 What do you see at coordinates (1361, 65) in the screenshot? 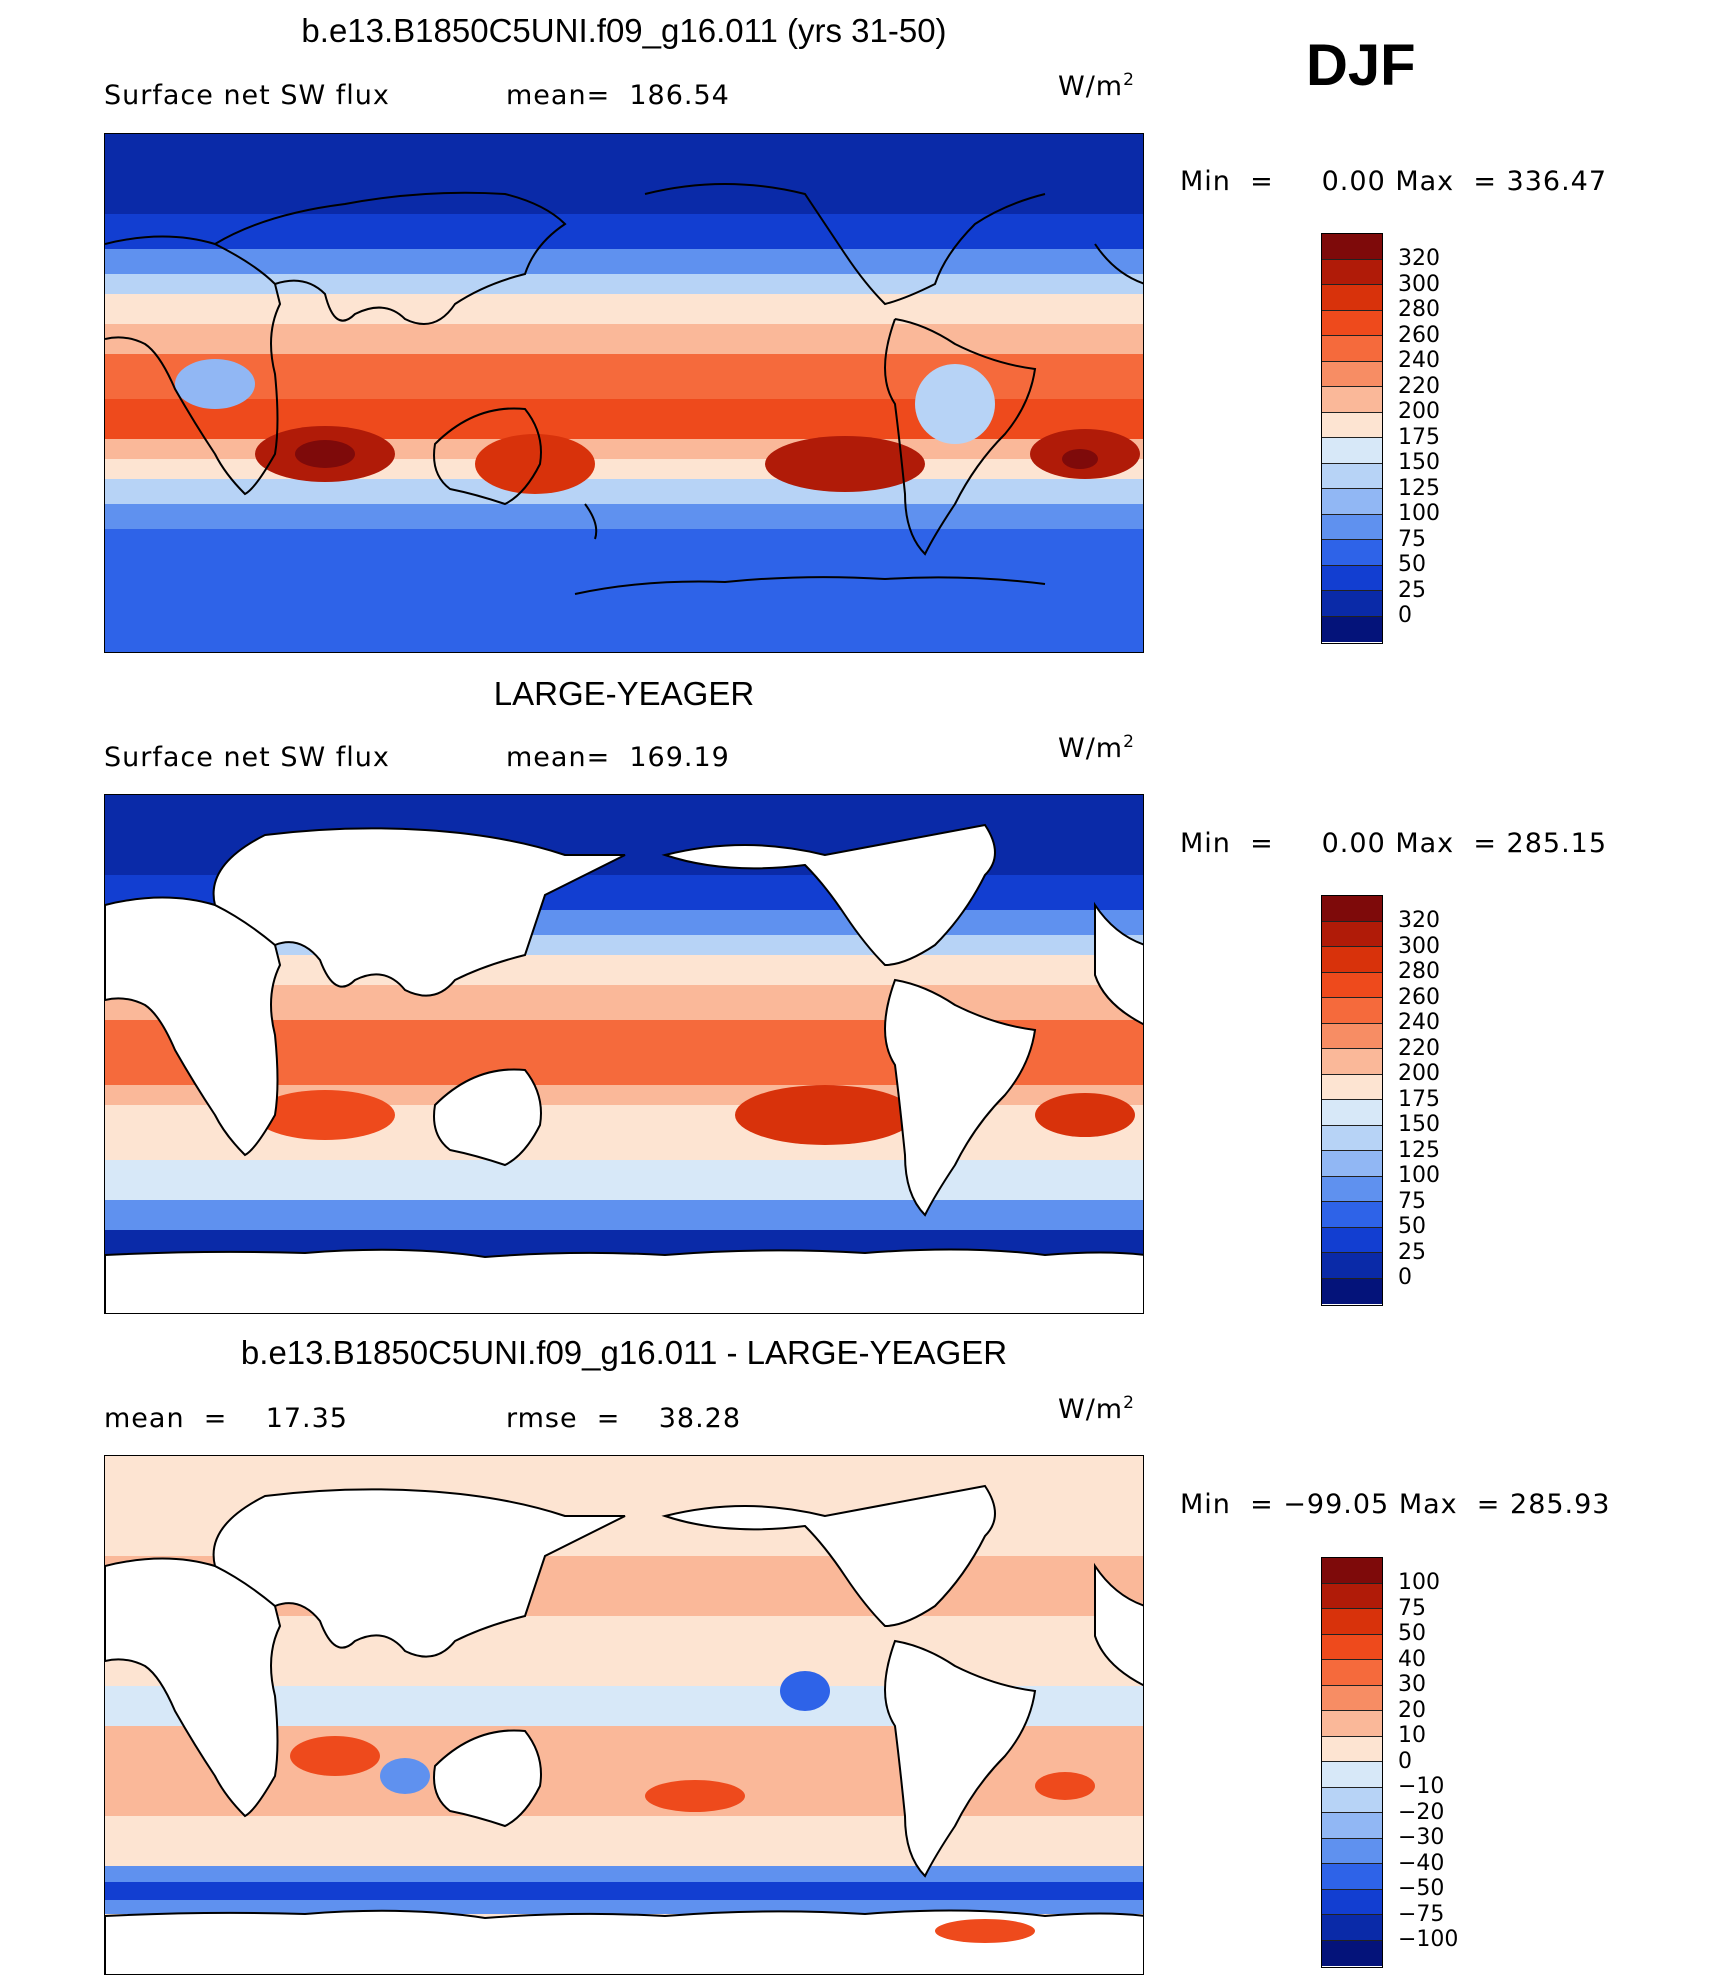
I see `season-label: DJF` at bounding box center [1361, 65].